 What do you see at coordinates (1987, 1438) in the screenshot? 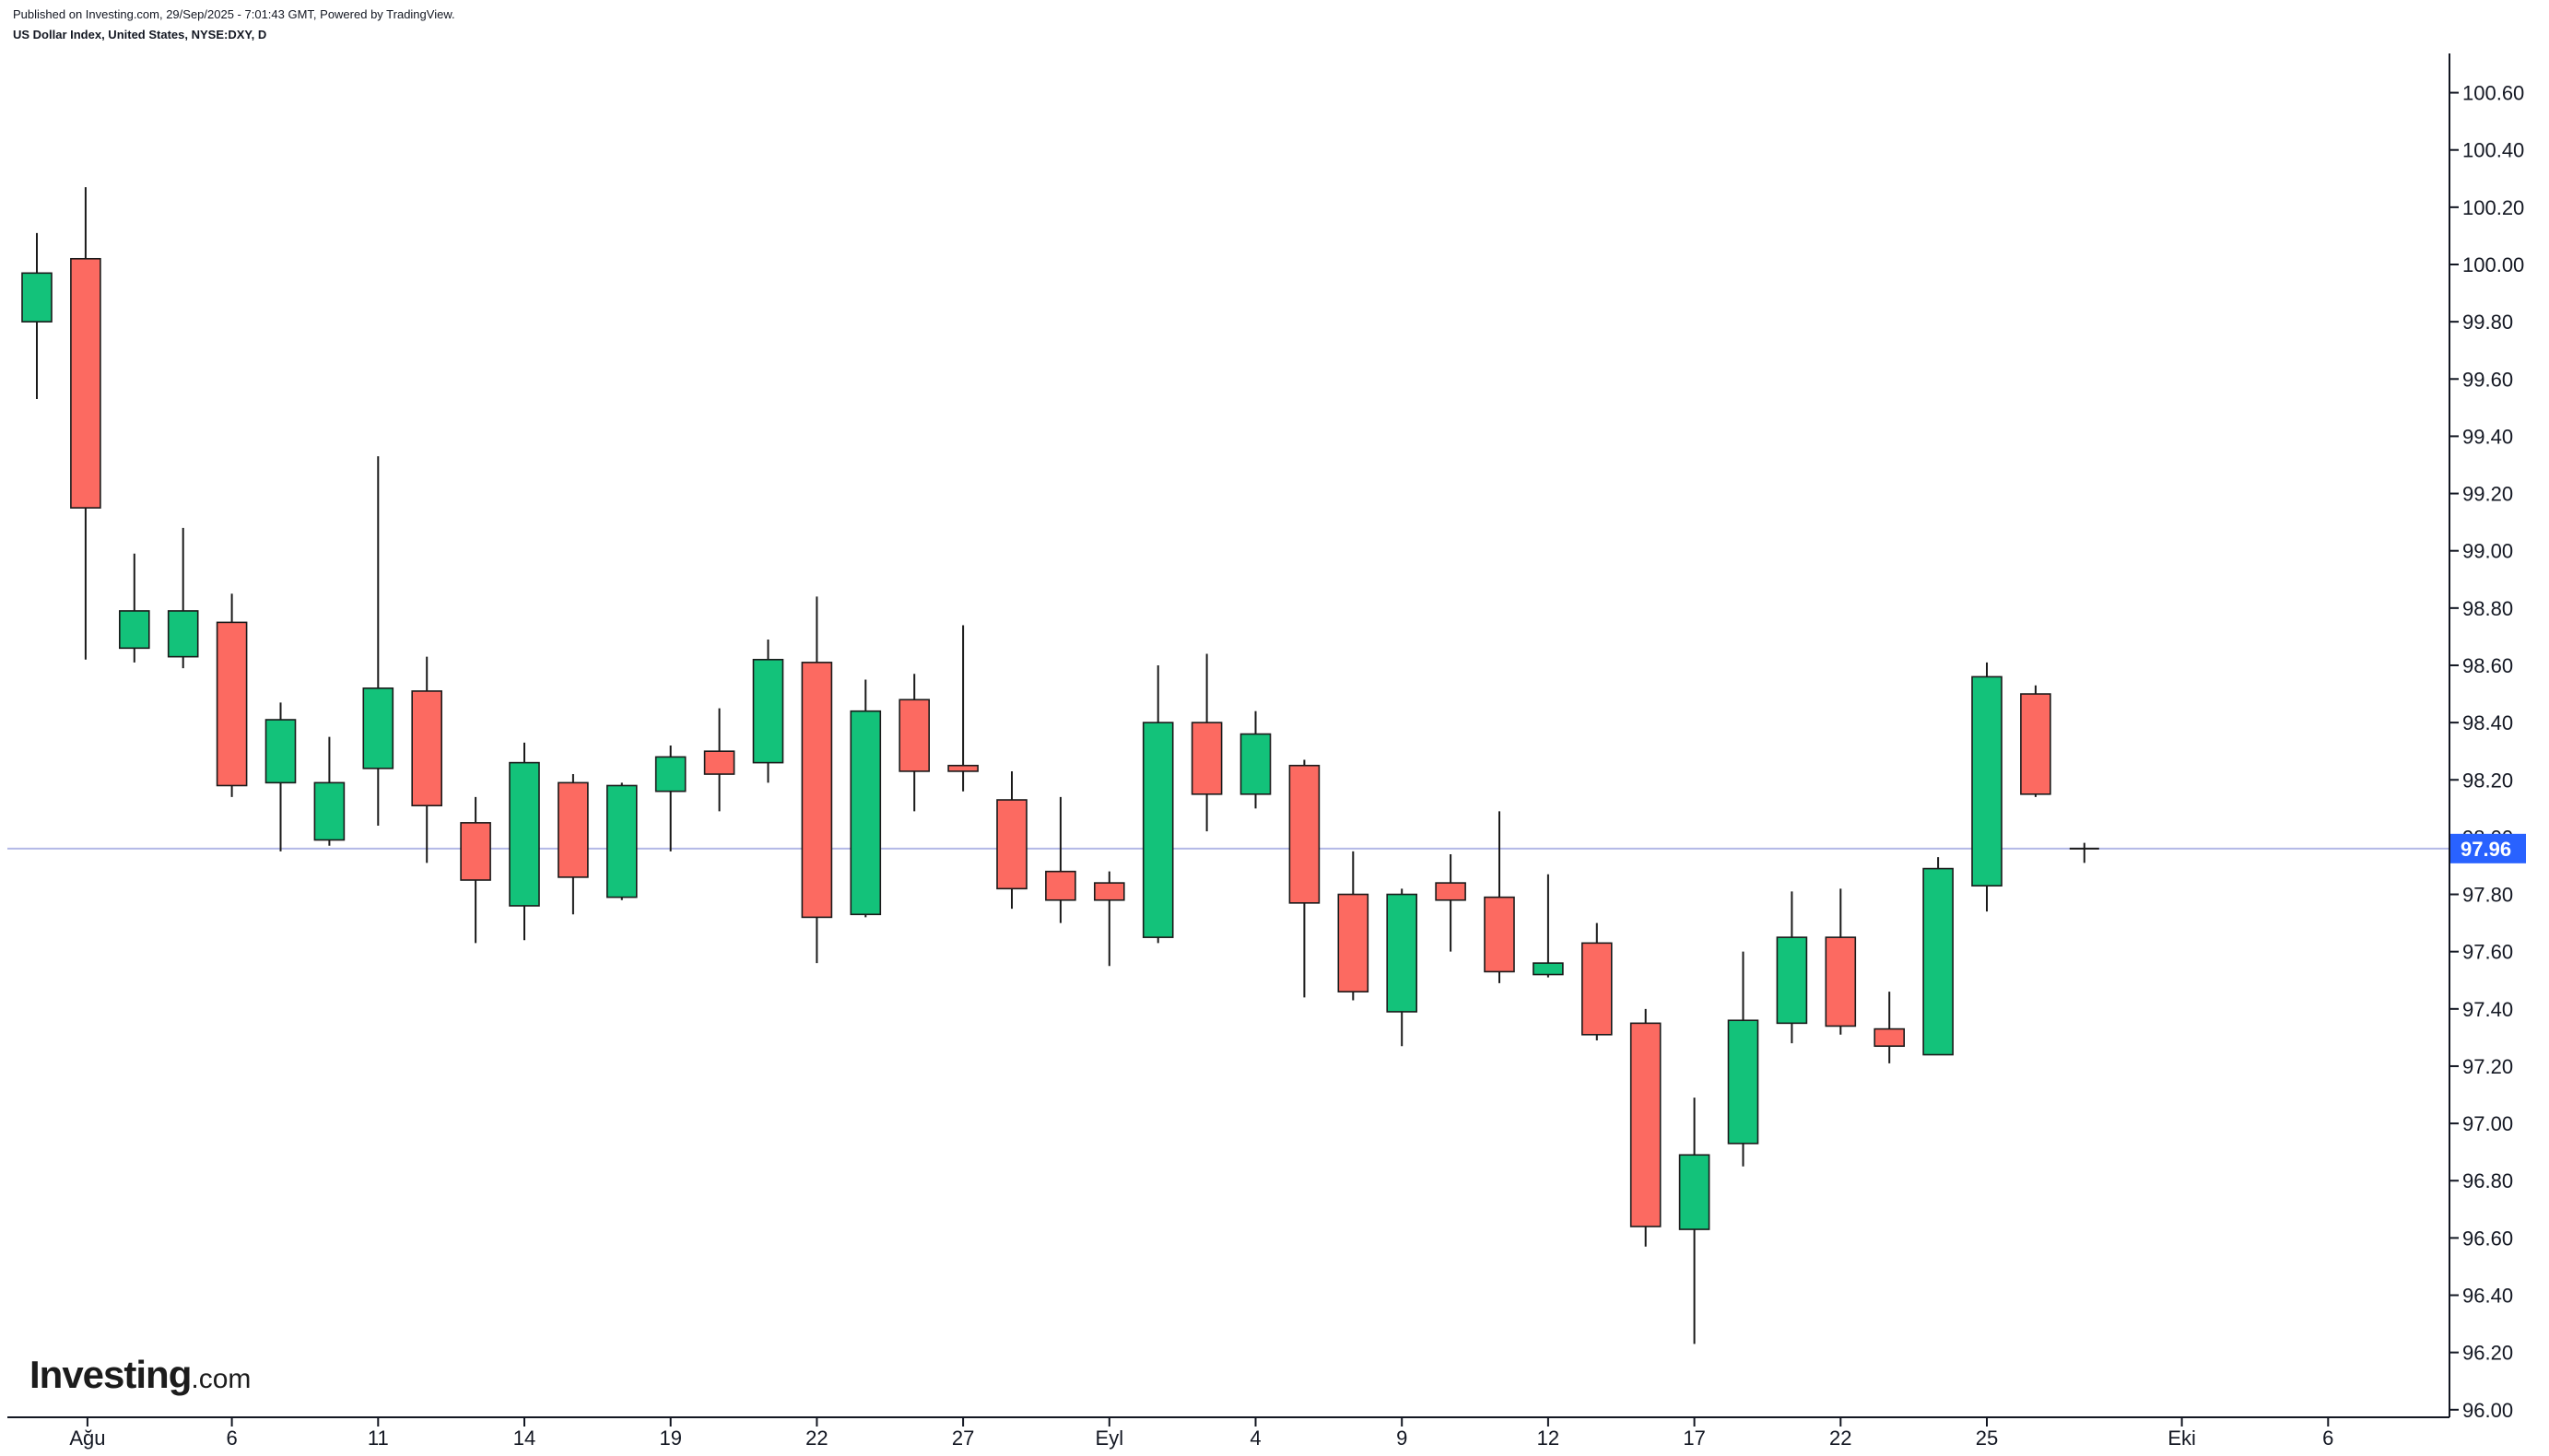
I see `x-tick-label: 25` at bounding box center [1987, 1438].